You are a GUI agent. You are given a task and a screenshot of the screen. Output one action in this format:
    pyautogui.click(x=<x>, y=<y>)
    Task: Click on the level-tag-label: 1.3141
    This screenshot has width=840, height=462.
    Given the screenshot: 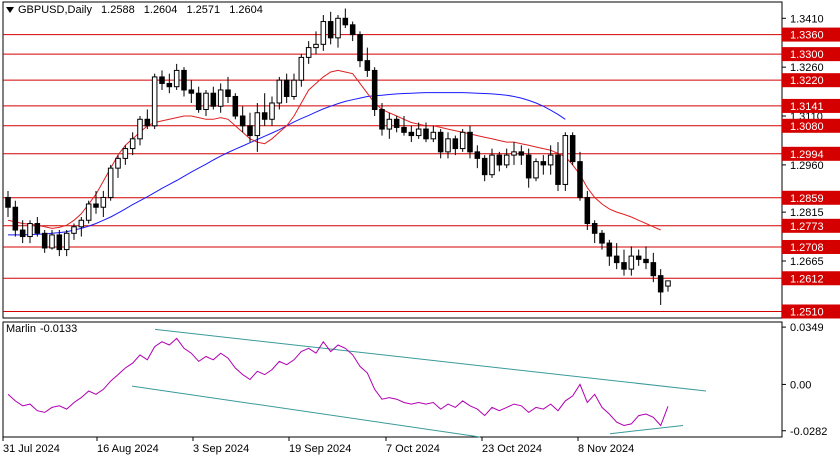 What is the action you would take?
    pyautogui.click(x=807, y=107)
    